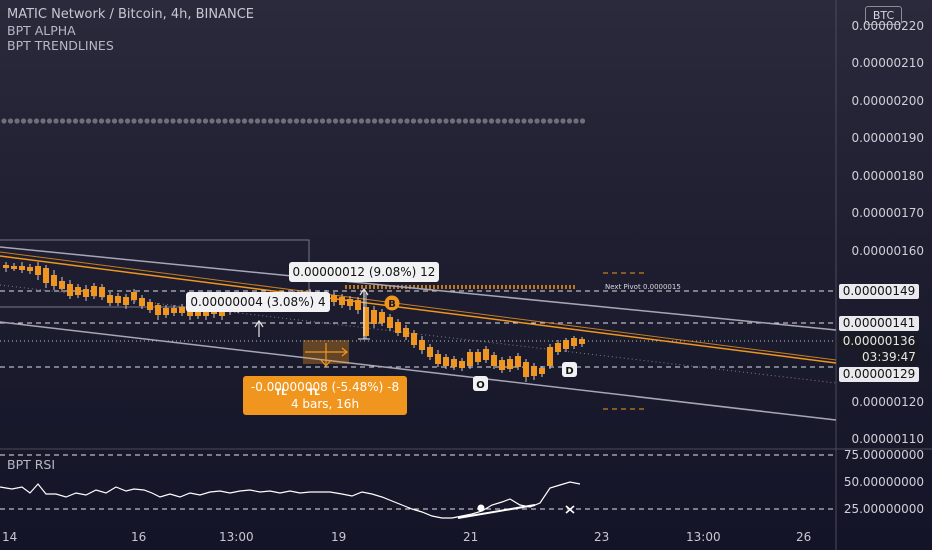 This screenshot has height=550, width=932. I want to click on trendline-marker-2: TL, so click(314, 393).